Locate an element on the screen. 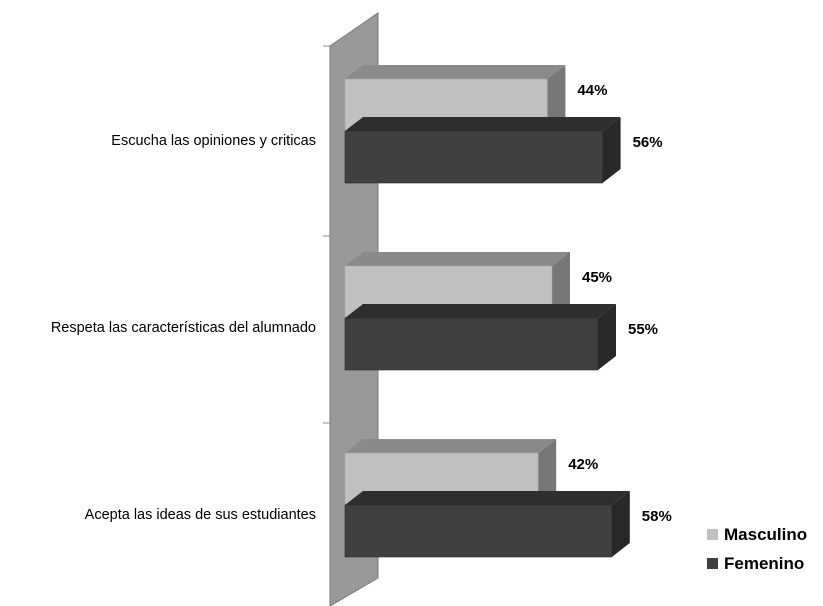  data-label: 56% is located at coordinates (648, 142).